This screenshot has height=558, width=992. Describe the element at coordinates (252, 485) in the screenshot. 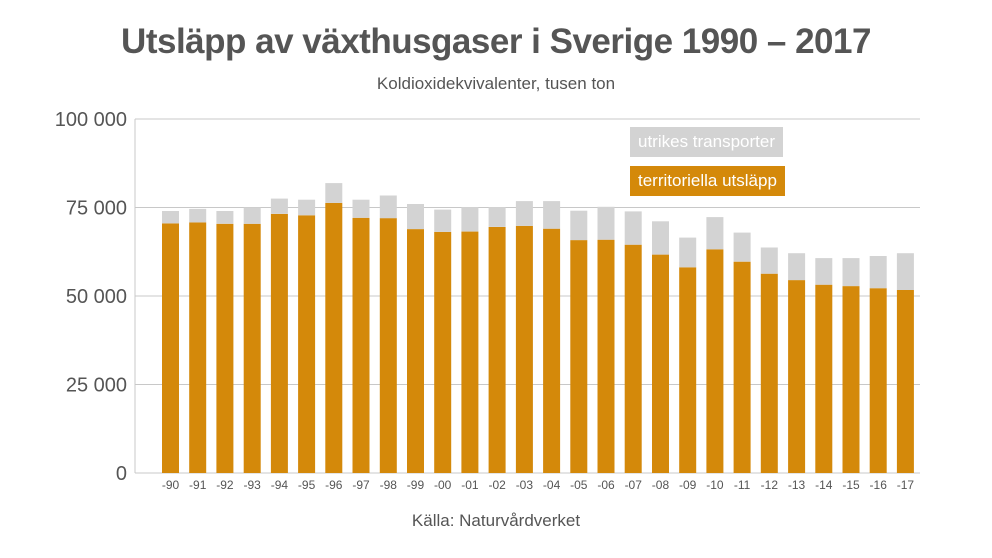

I see `x-tick-label: -93` at that location.